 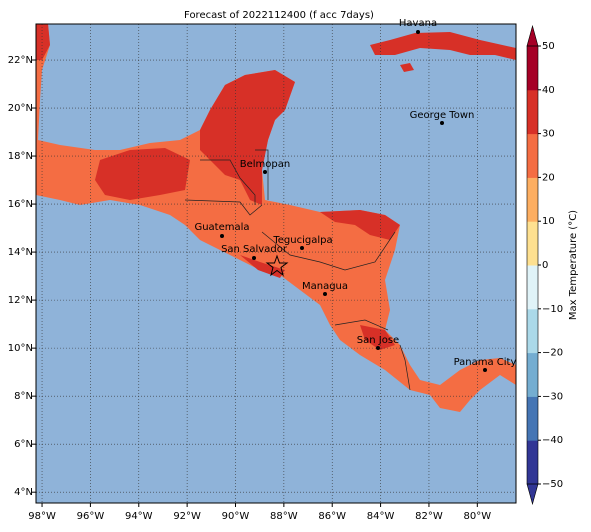 What do you see at coordinates (418, 23) in the screenshot?
I see `city-label: Havana` at bounding box center [418, 23].